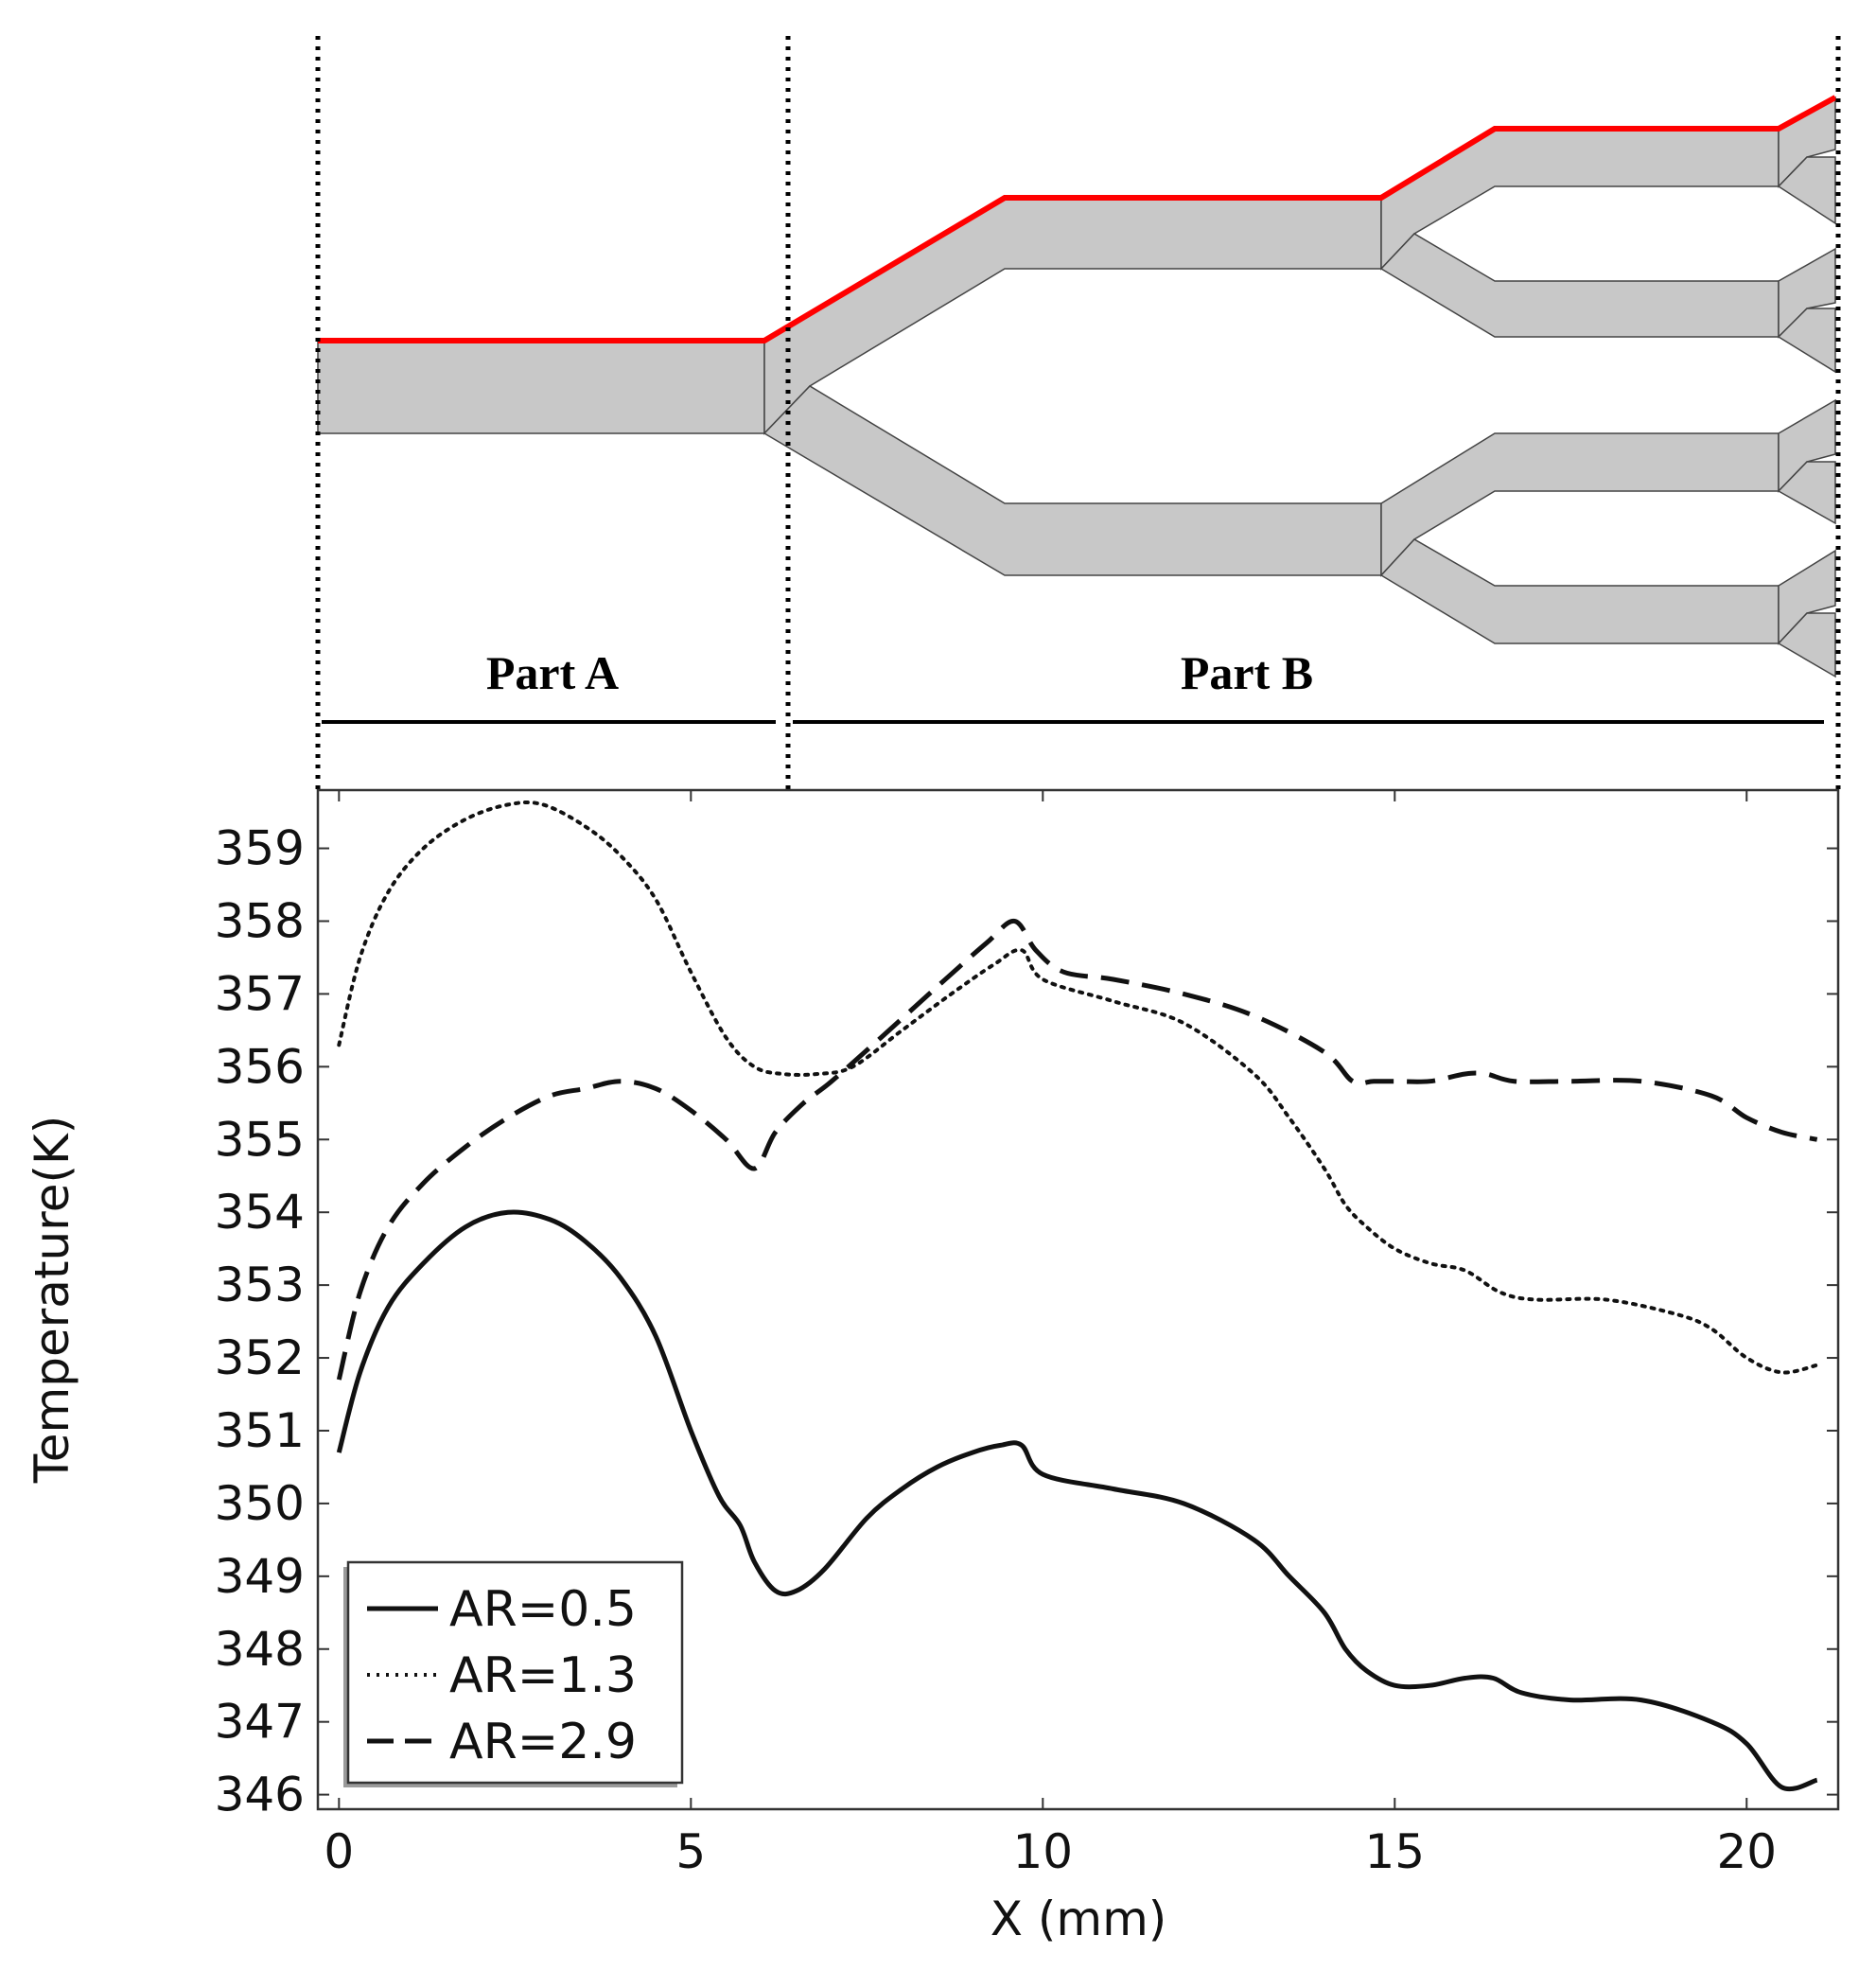  Describe the element at coordinates (1042, 1851) in the screenshot. I see `x-tick-label-10: 10` at that location.